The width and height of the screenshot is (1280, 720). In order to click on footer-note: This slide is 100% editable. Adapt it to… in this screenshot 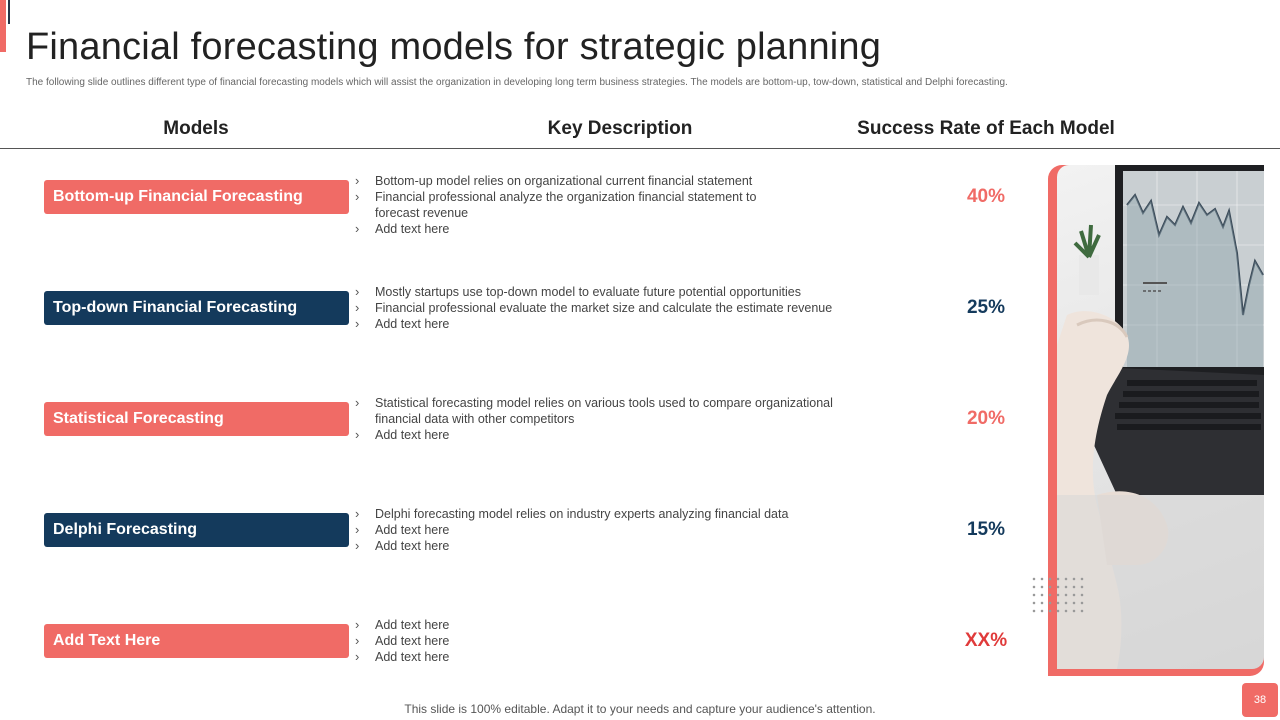, I will do `click(640, 709)`.